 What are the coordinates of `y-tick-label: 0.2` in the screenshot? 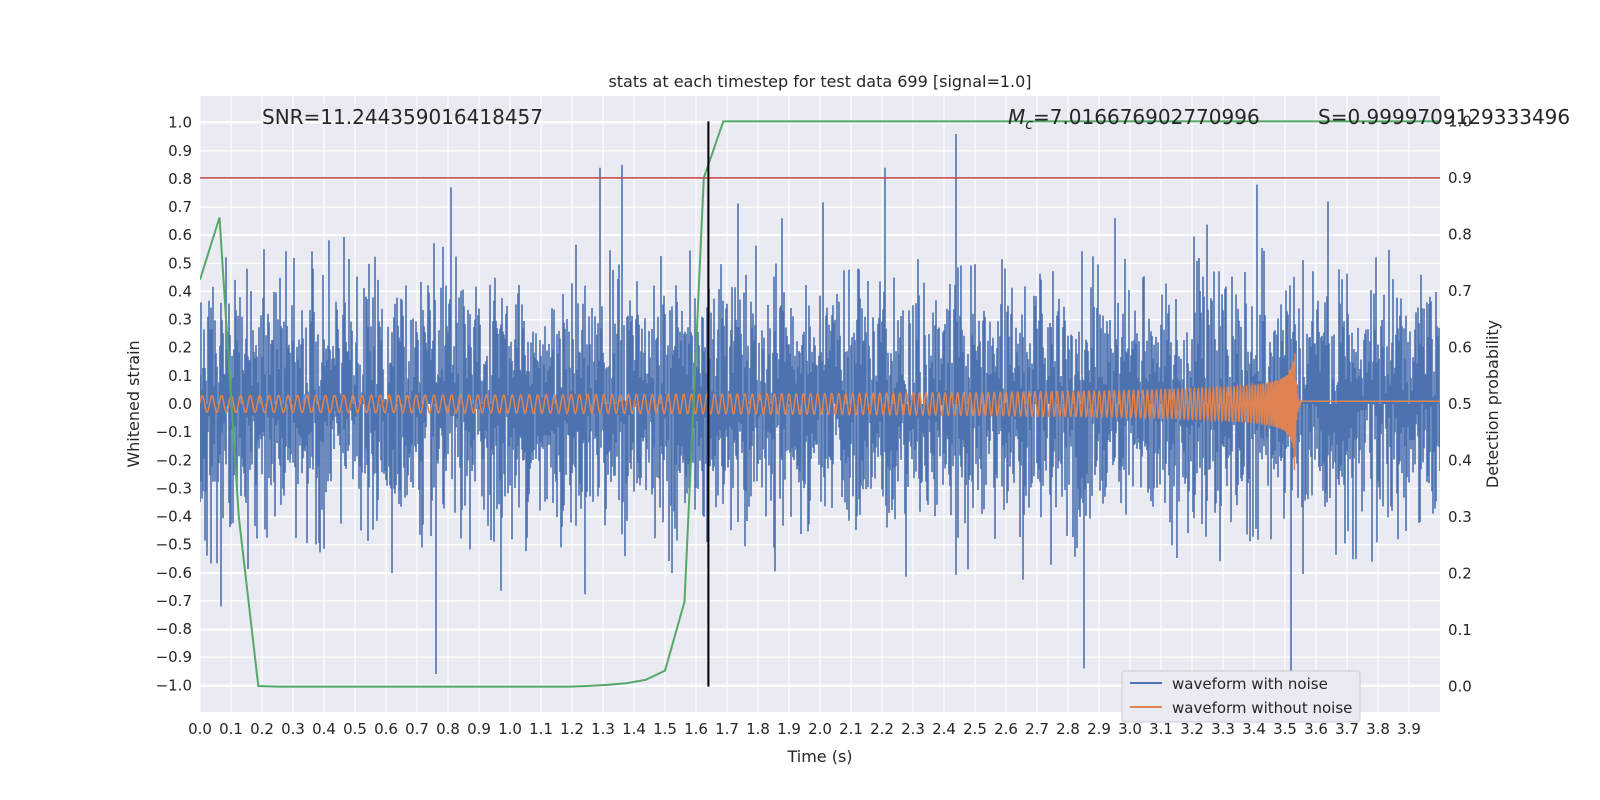 It's located at (180, 348).